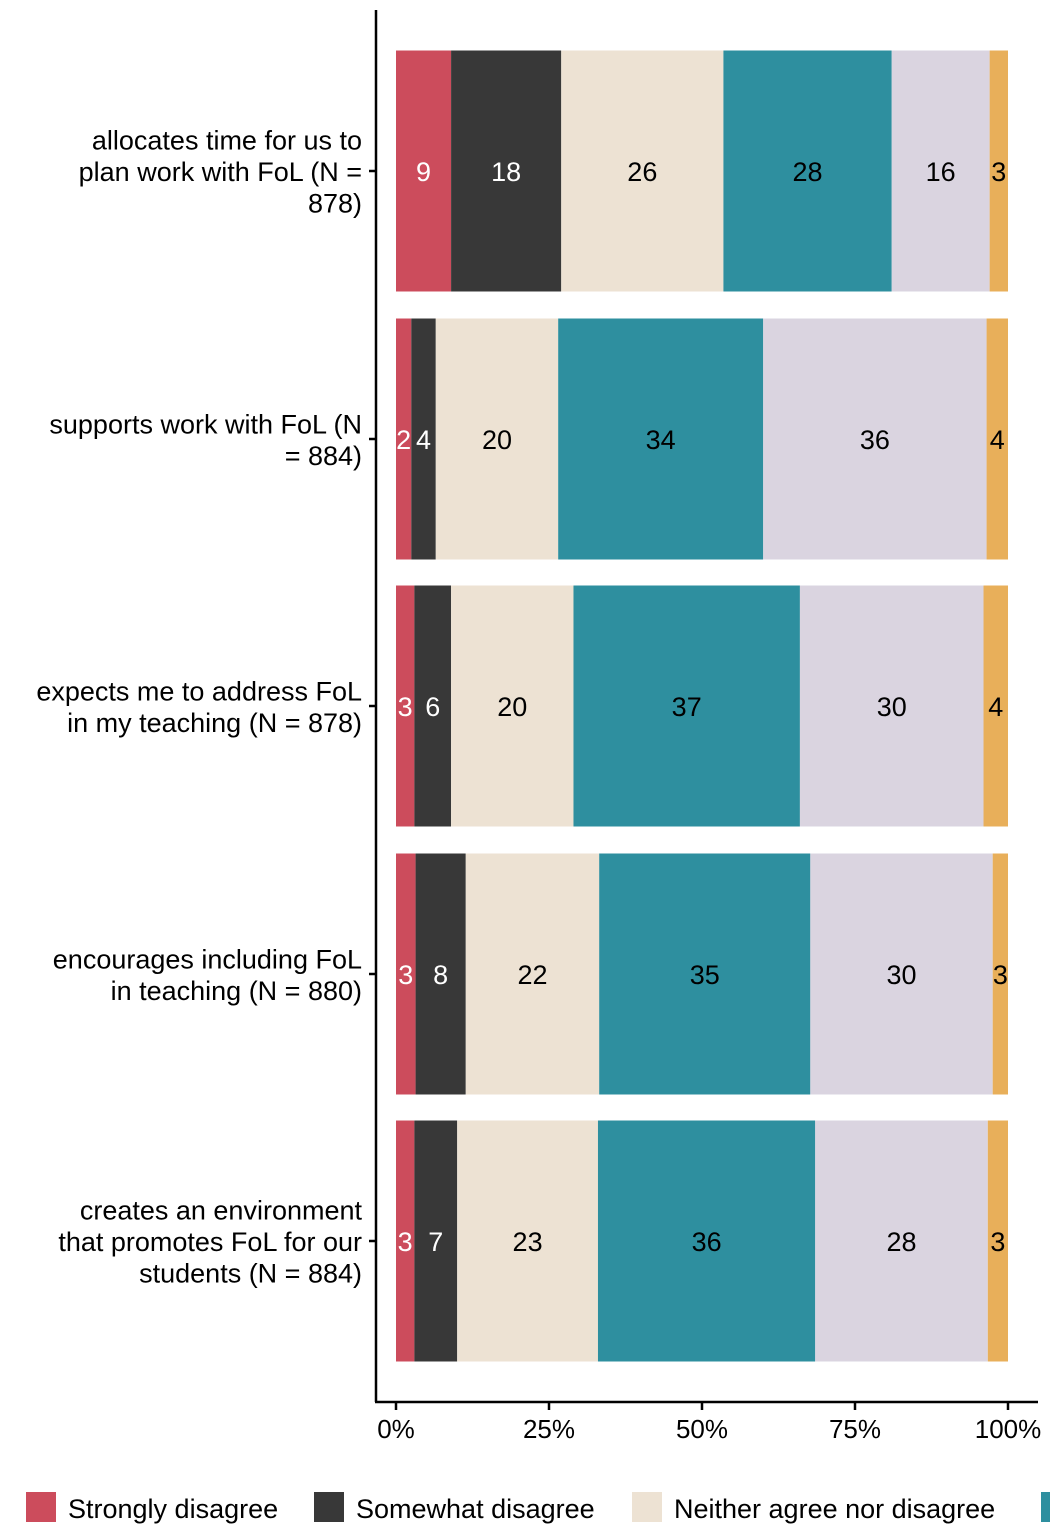 The width and height of the screenshot is (1050, 1526). What do you see at coordinates (834, 1509) in the screenshot?
I see `legend-label: Neither agree nor disagree` at bounding box center [834, 1509].